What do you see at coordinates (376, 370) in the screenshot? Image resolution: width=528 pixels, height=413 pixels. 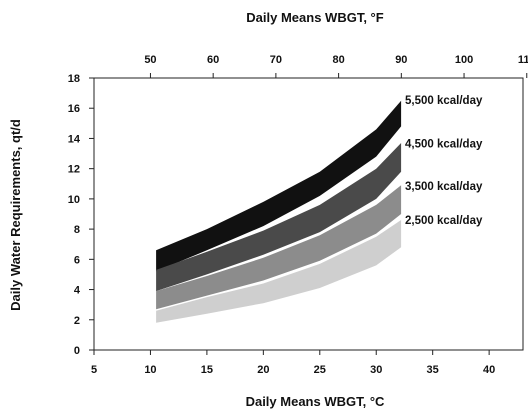 I see `x-tick-label: 30` at bounding box center [376, 370].